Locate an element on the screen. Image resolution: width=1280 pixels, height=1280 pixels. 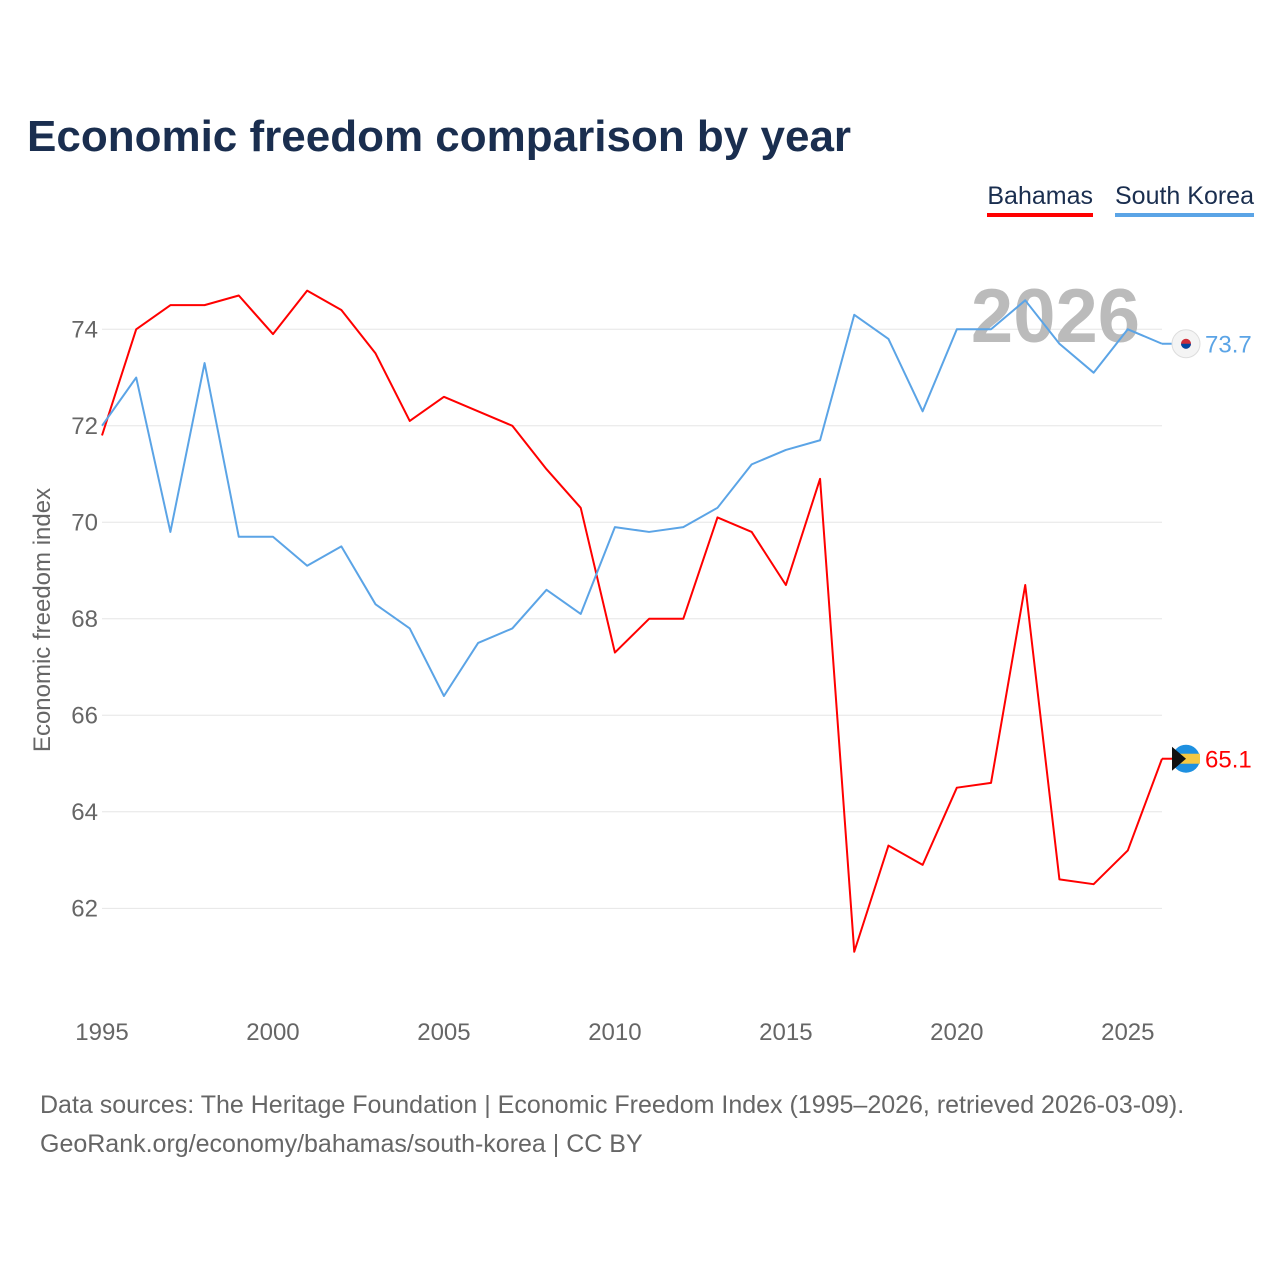
y-axis-label: Economic freedom index is located at coordinates (42, 620).